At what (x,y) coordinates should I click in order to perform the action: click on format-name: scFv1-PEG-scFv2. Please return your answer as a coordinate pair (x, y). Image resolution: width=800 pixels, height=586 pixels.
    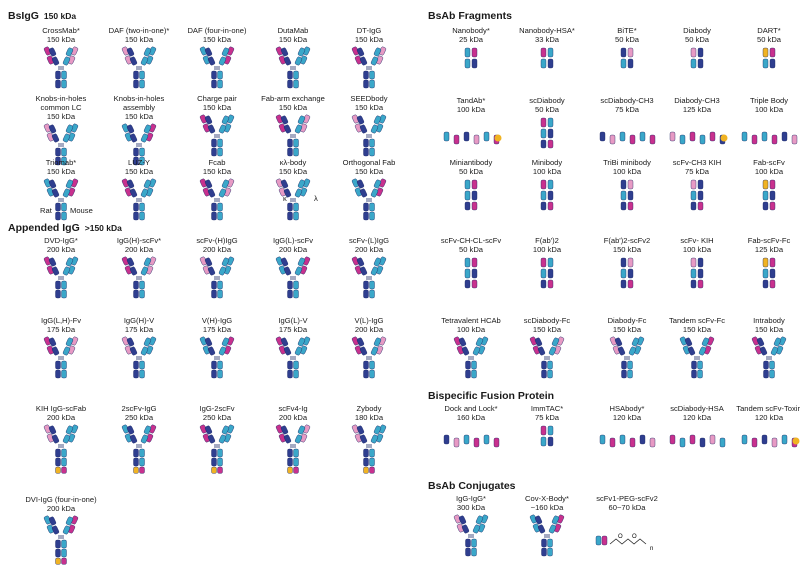
    Looking at the image, I should click on (627, 498).